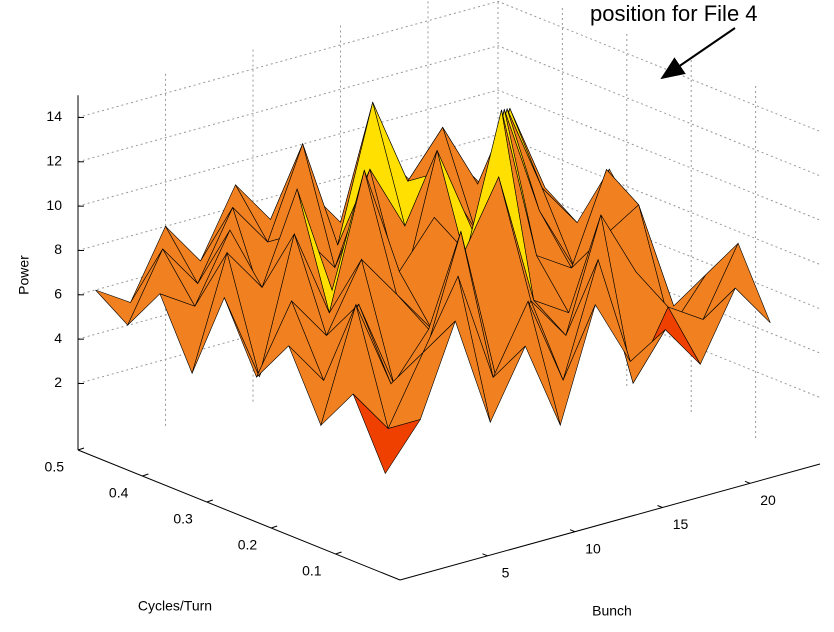  Describe the element at coordinates (175, 606) in the screenshot. I see `y-axis-label: Cycles/Turn` at that location.